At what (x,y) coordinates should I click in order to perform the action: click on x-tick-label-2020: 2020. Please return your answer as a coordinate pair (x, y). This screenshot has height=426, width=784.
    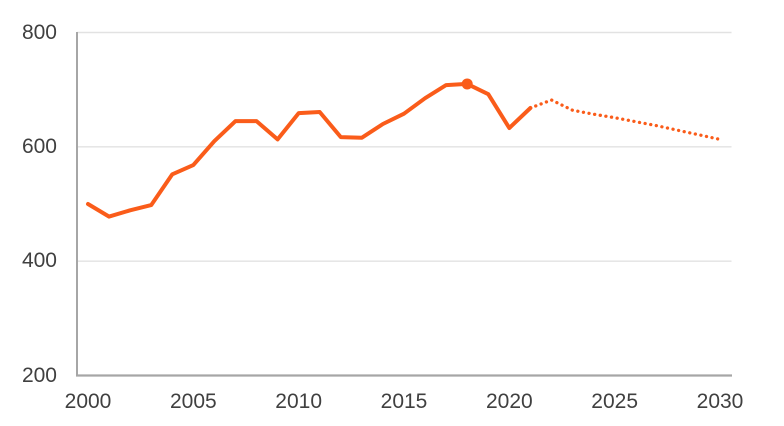
    Looking at the image, I should click on (509, 401).